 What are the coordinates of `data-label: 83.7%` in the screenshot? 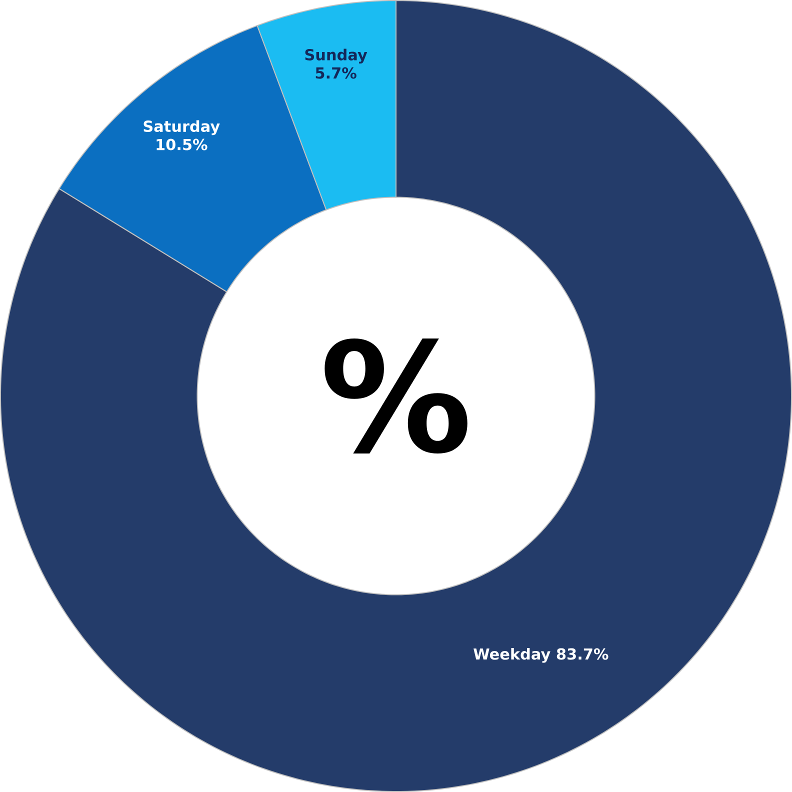 It's located at (582, 654).